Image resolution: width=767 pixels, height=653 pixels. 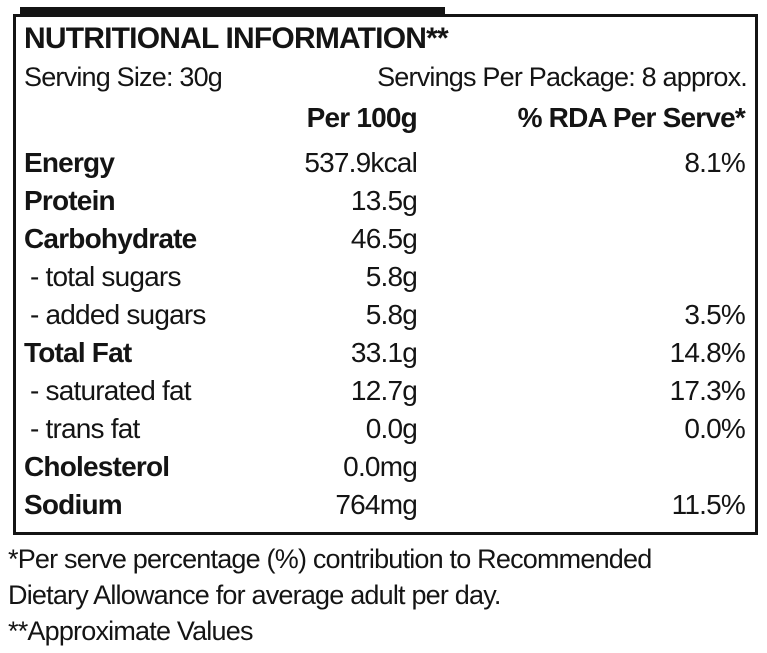 I want to click on table-row-trans-fat: - trans fat 0.0g 0.0%, so click(x=385, y=429).